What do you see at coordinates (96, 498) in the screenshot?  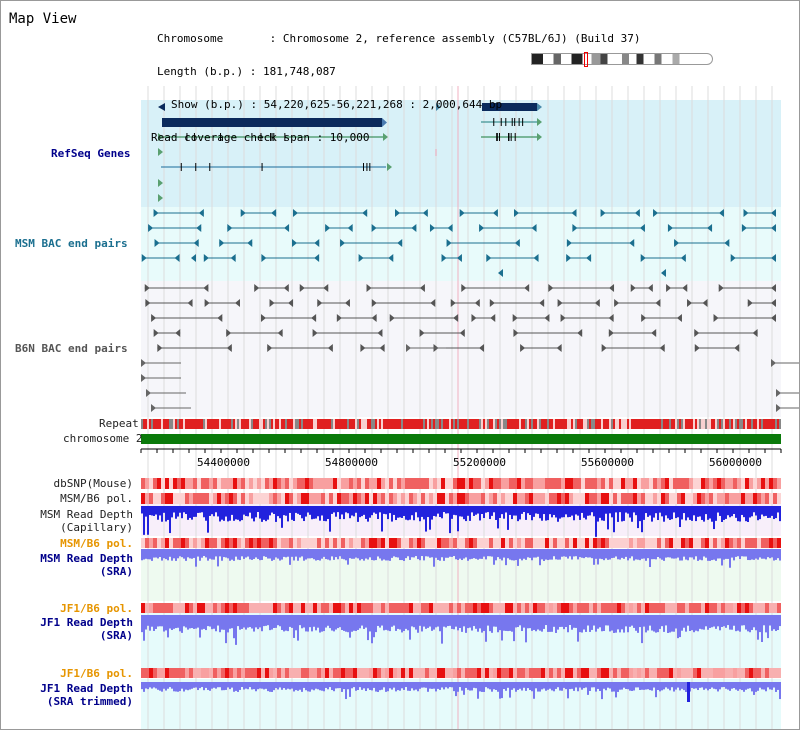 I see `msm-pol-track-label: MSM/B6 pol.` at bounding box center [96, 498].